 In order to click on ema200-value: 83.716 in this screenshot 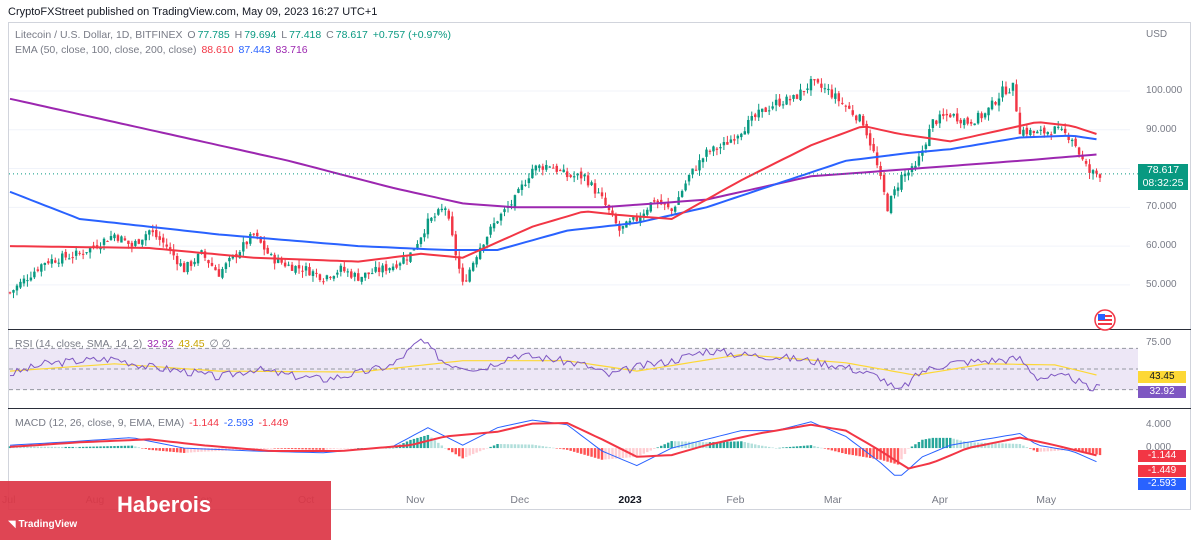, I will do `click(291, 50)`.